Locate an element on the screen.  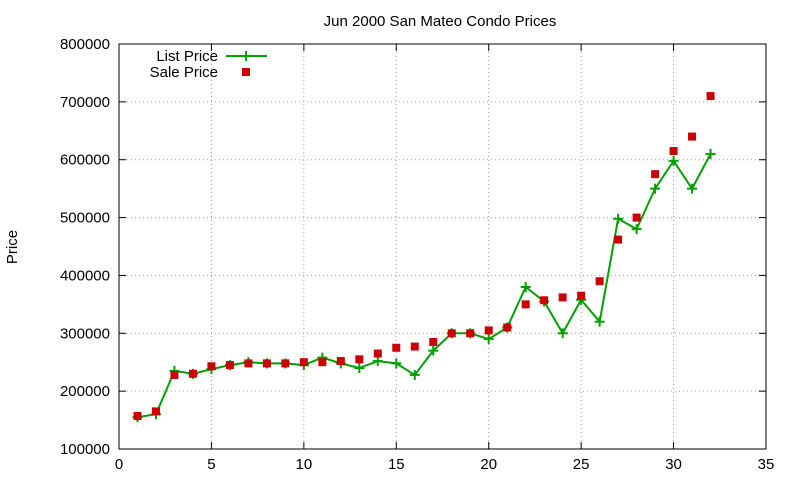
legend-label: List Price is located at coordinates (187, 56).